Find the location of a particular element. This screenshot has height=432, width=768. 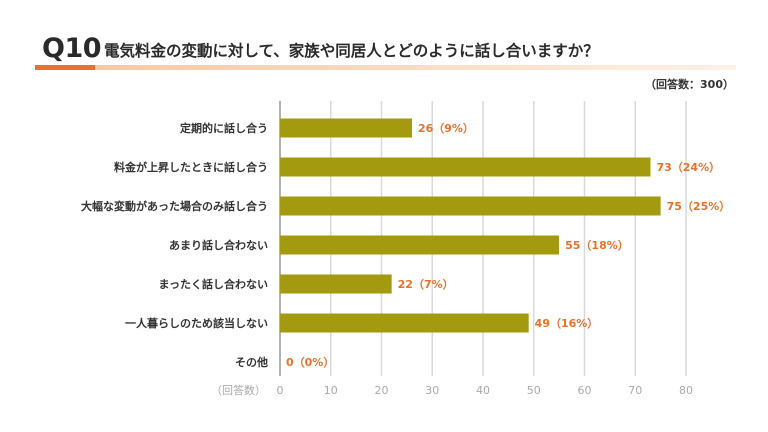

title-underline-accent is located at coordinates (65, 67).